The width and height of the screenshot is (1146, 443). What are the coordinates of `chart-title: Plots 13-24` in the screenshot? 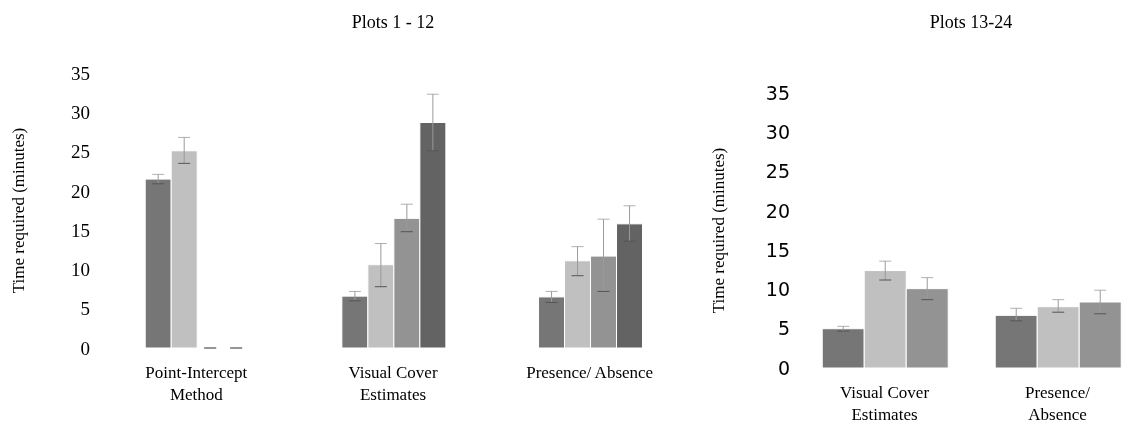 It's located at (971, 22).